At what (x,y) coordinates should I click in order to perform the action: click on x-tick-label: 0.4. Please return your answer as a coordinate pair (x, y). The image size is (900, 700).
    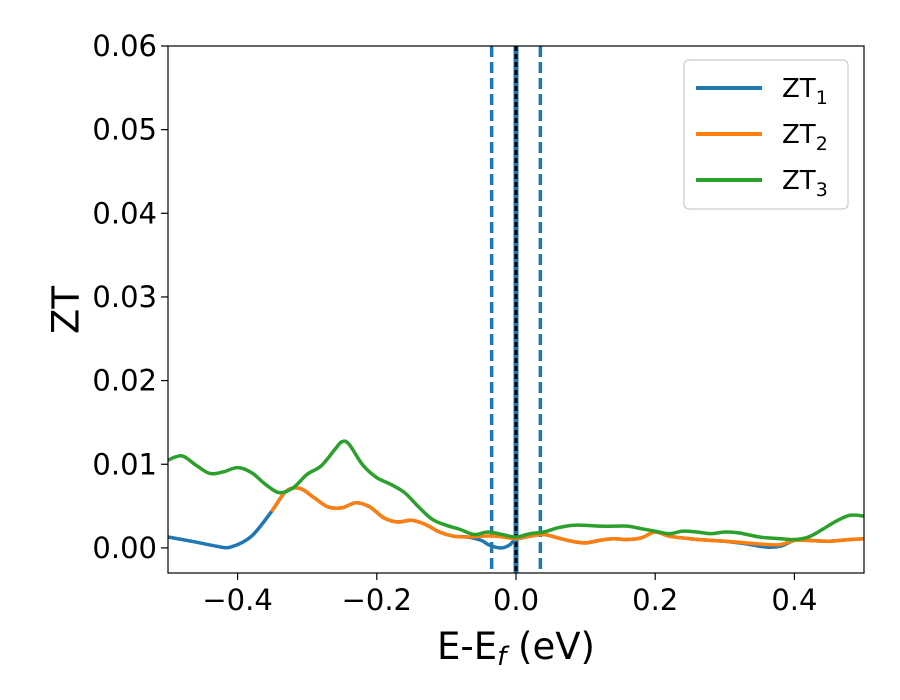
    Looking at the image, I should click on (794, 600).